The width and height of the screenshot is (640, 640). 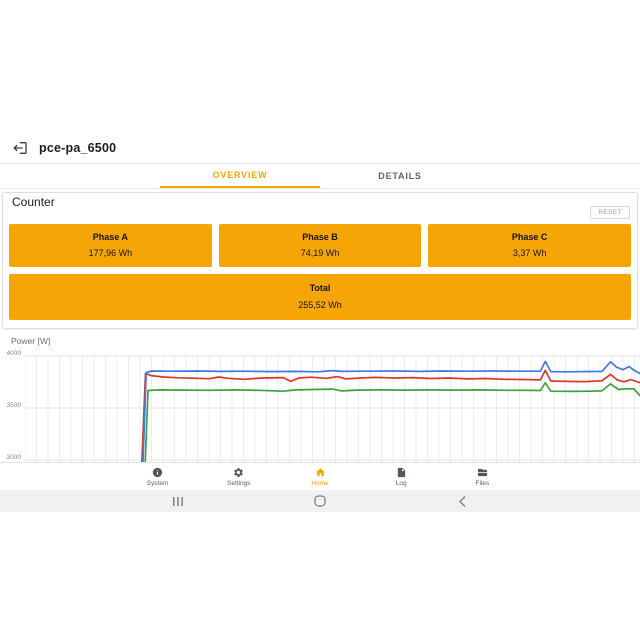 What do you see at coordinates (13, 405) in the screenshot?
I see `y-axis-tick: 3500` at bounding box center [13, 405].